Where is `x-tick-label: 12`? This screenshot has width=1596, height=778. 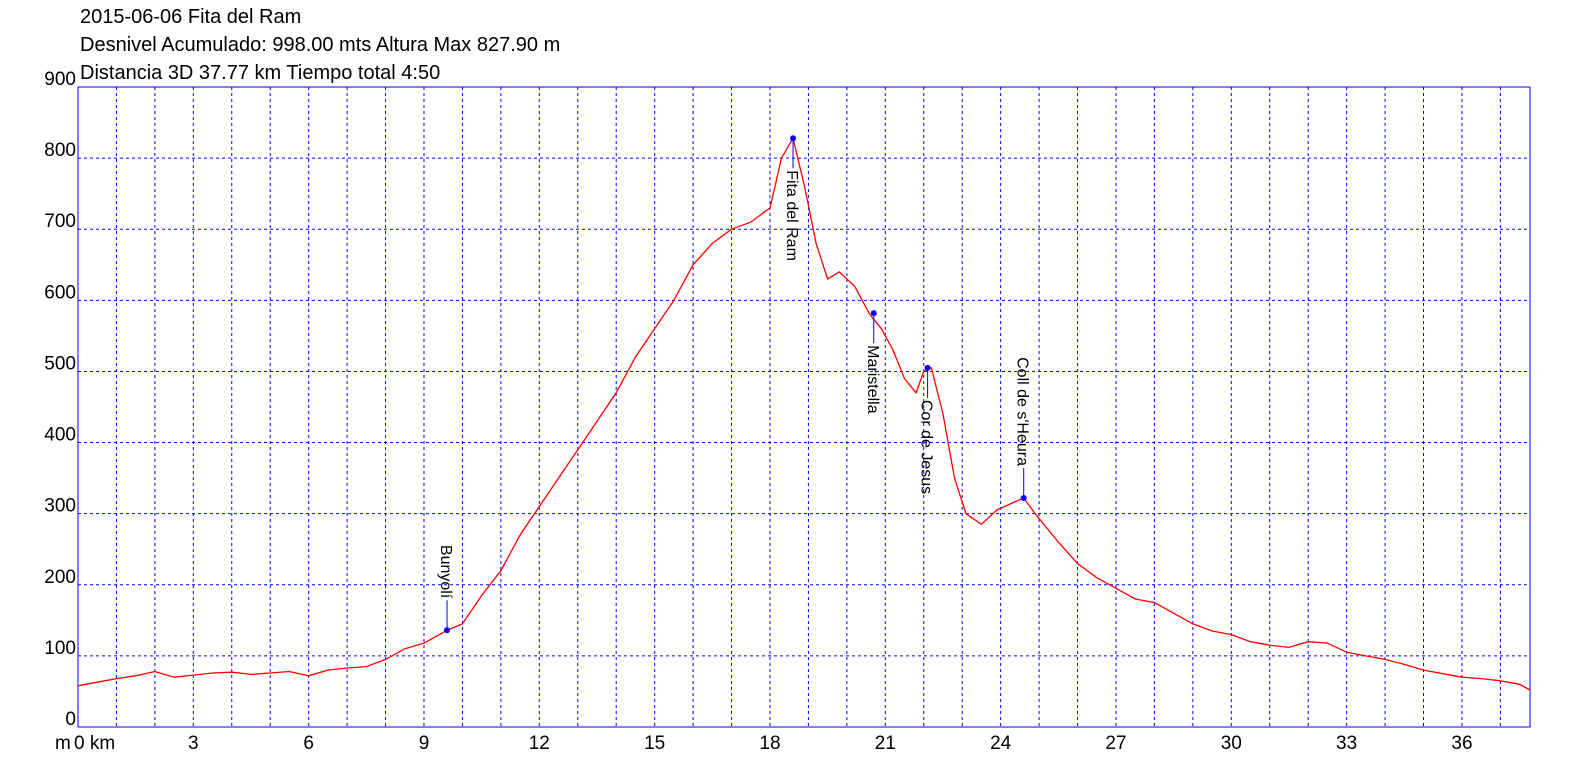
x-tick-label: 12 is located at coordinates (539, 743).